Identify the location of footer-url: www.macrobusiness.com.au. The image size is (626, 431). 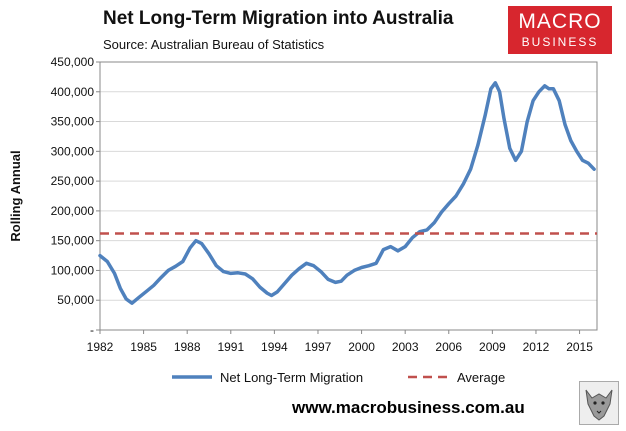
(408, 407).